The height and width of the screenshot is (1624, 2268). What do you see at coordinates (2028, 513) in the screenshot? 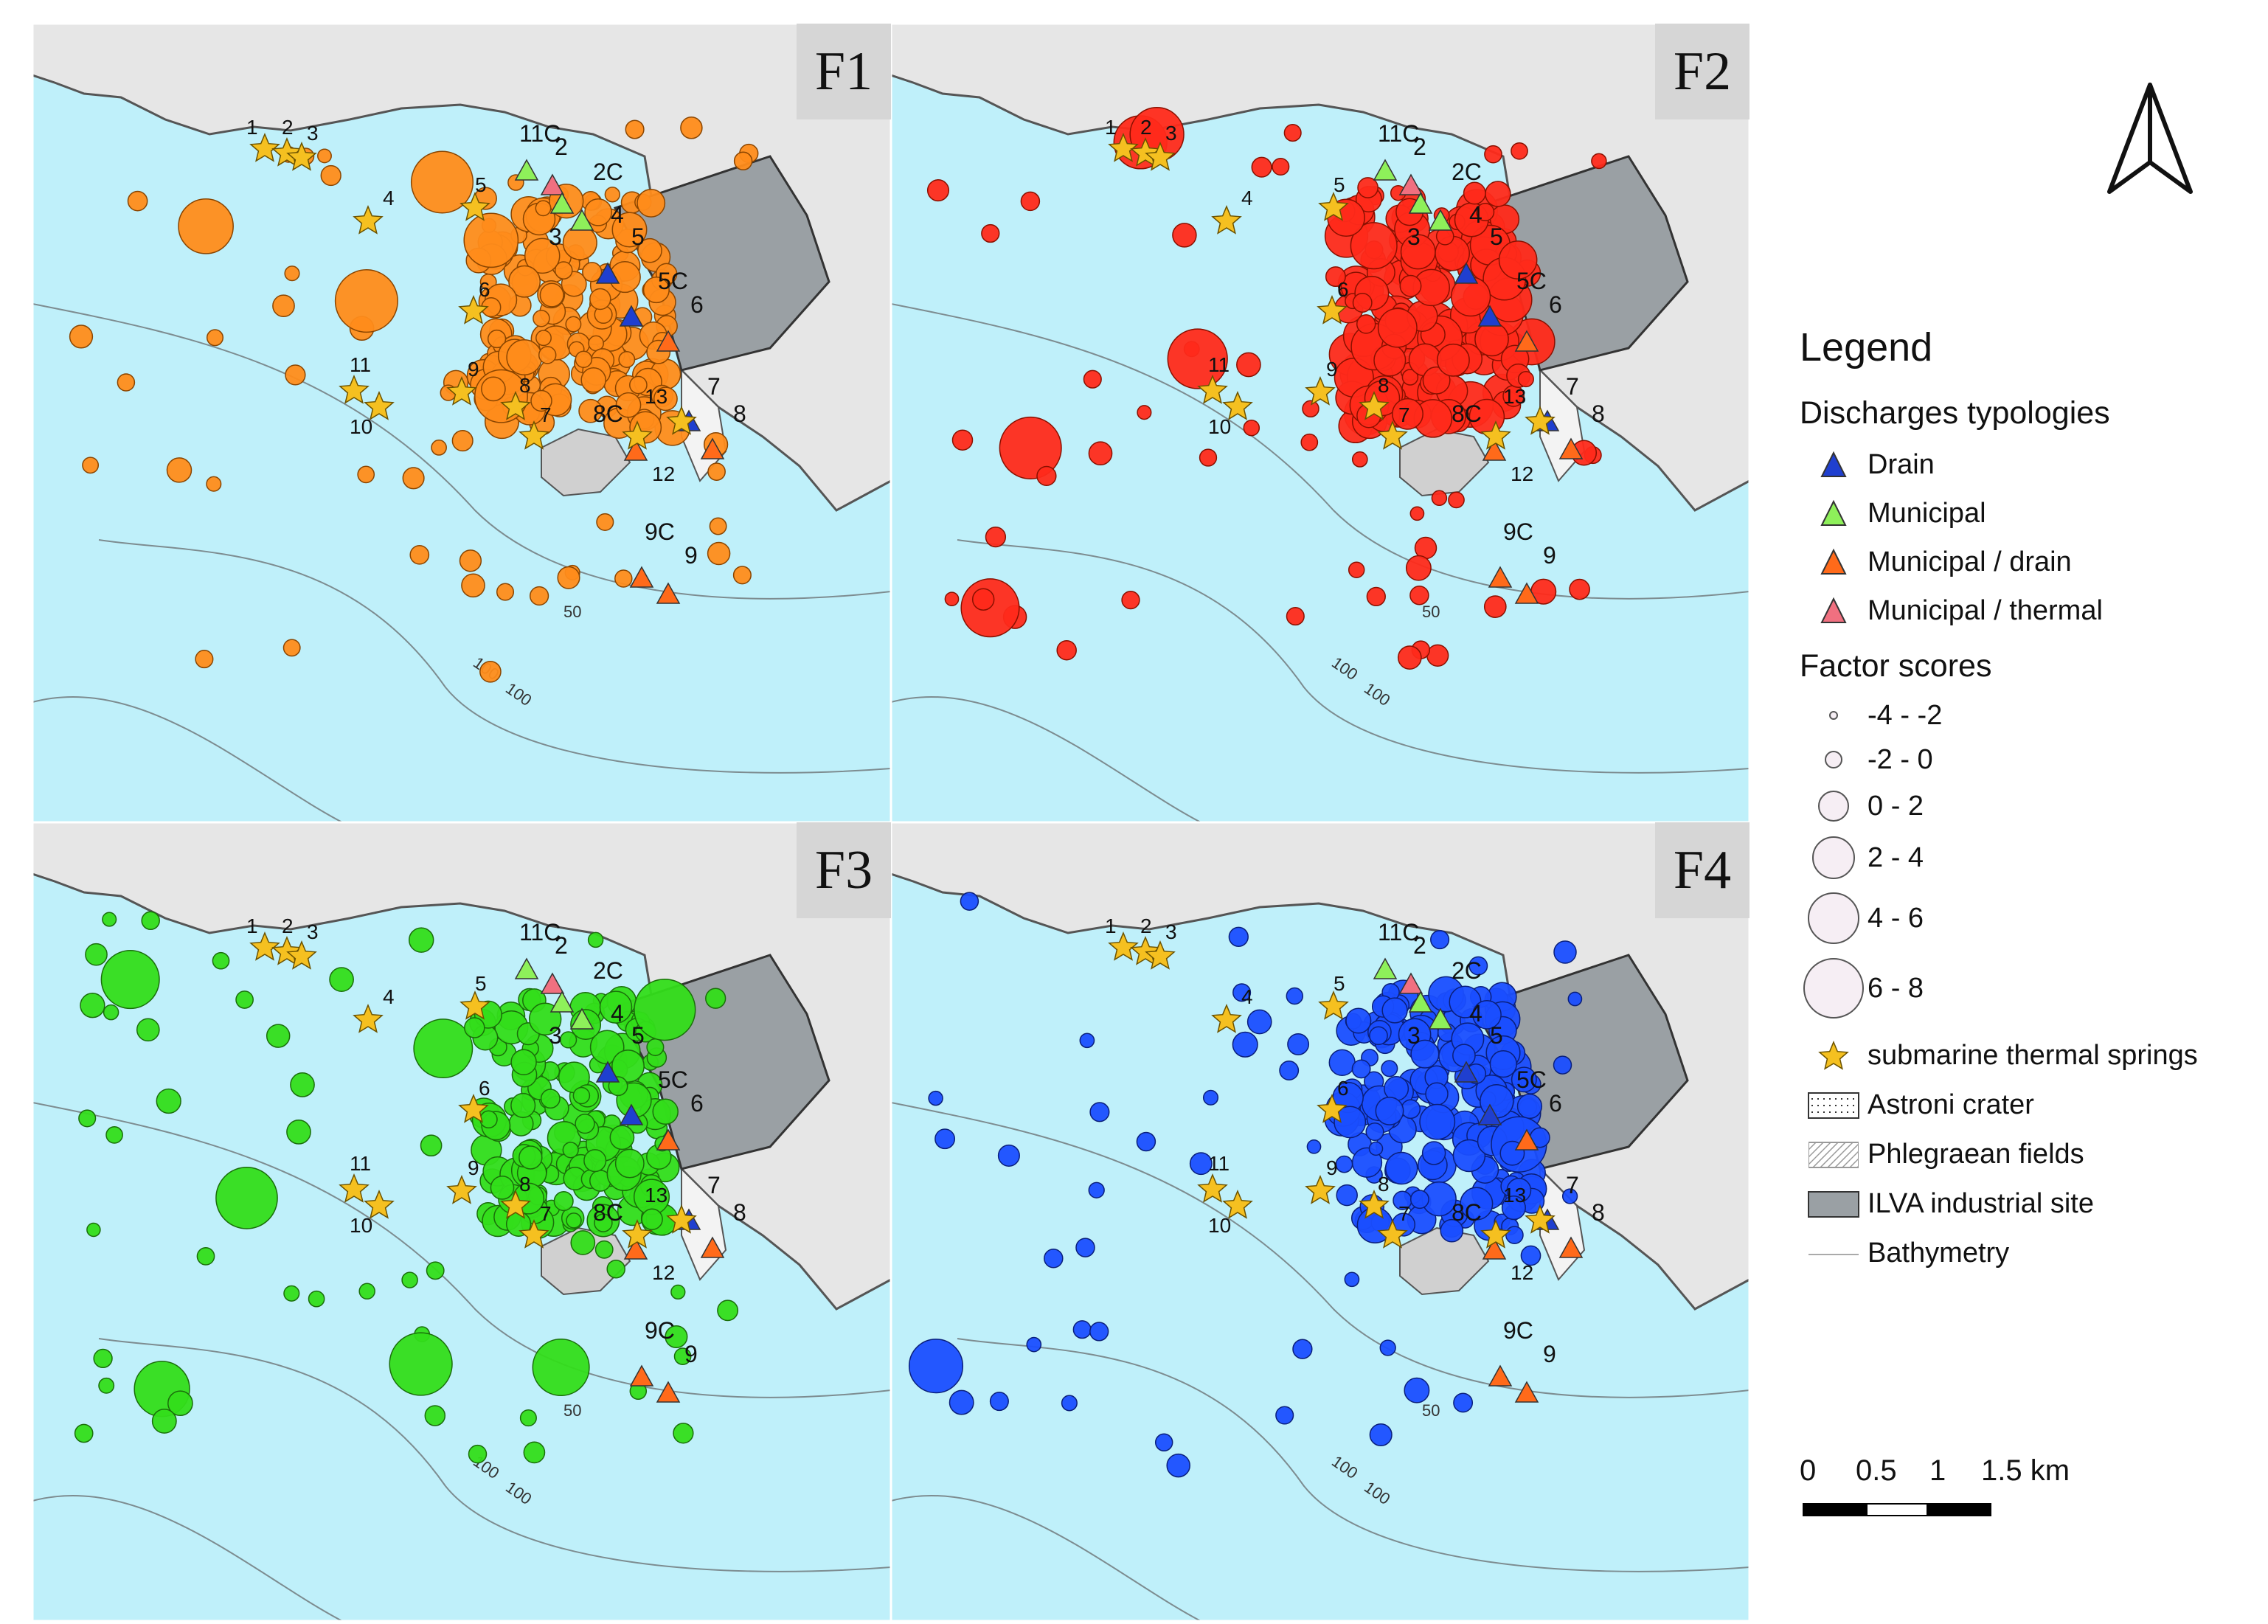
I see `legend-discharge-row: Municipal` at bounding box center [2028, 513].